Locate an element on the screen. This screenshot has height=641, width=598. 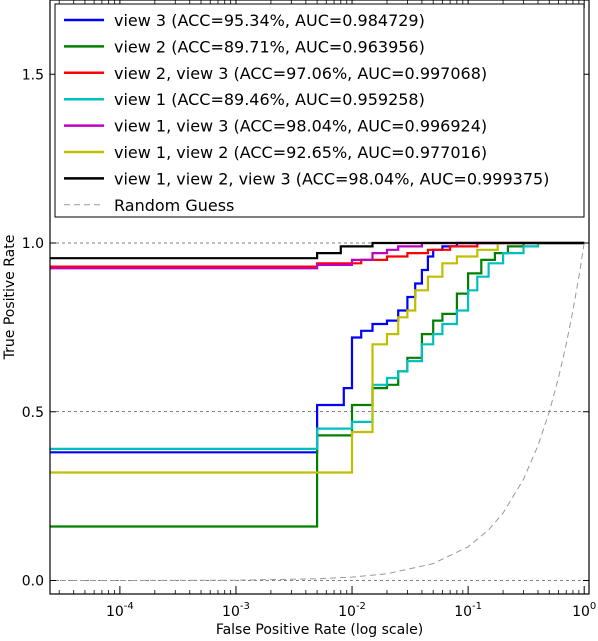
y-axis-label: True Positive Rate is located at coordinates (10, 298).